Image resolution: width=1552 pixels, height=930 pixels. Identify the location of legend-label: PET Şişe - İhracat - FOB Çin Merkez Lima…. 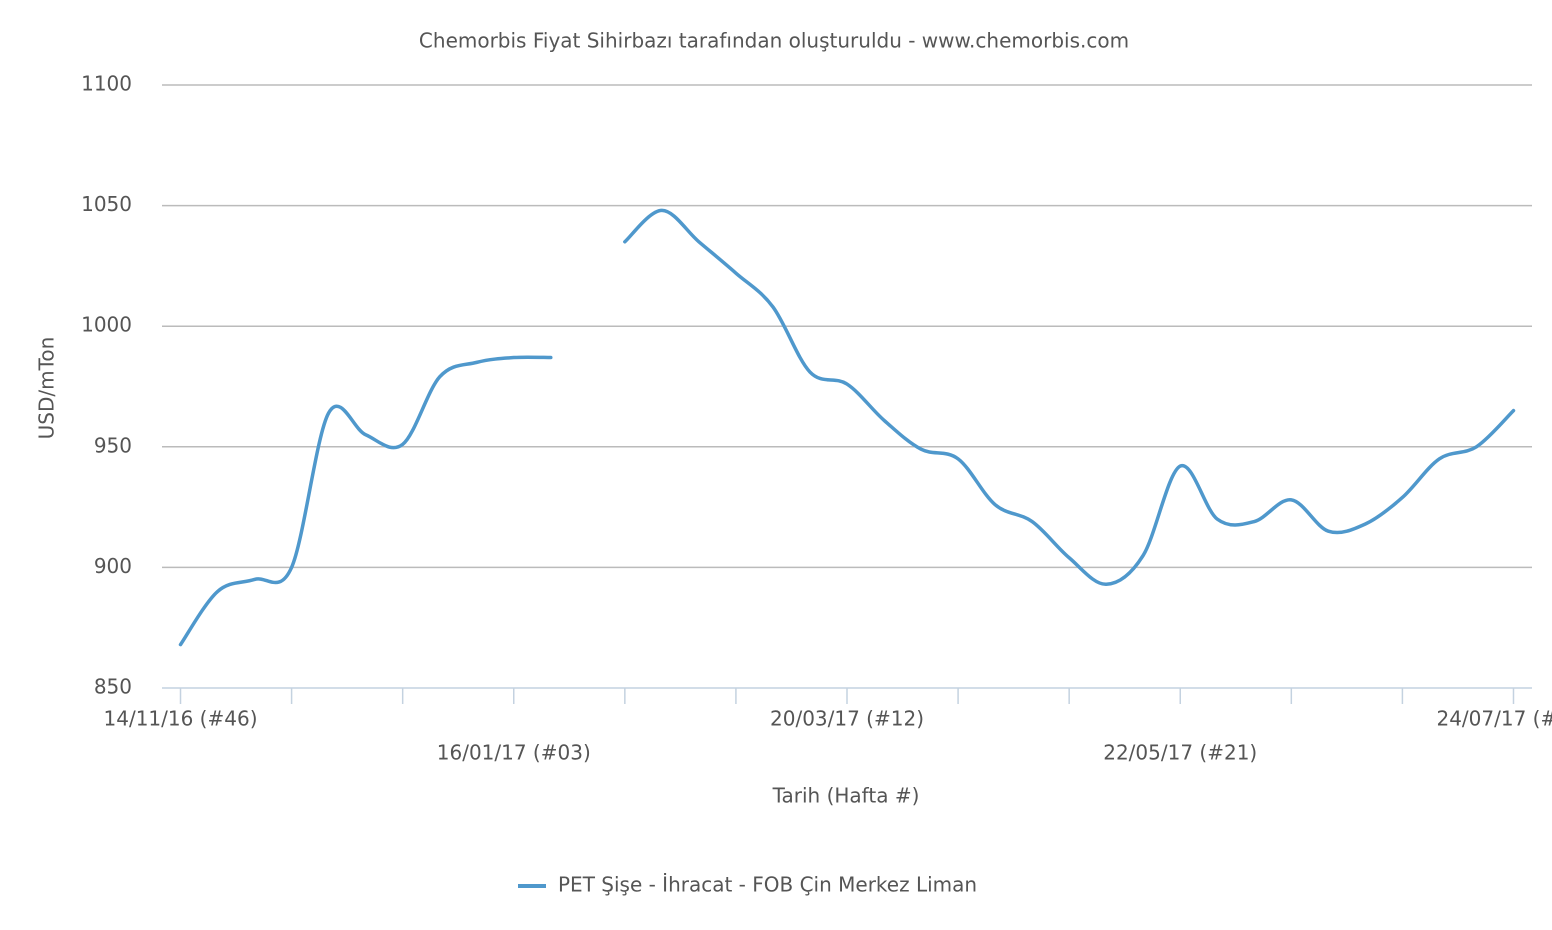
(767, 885).